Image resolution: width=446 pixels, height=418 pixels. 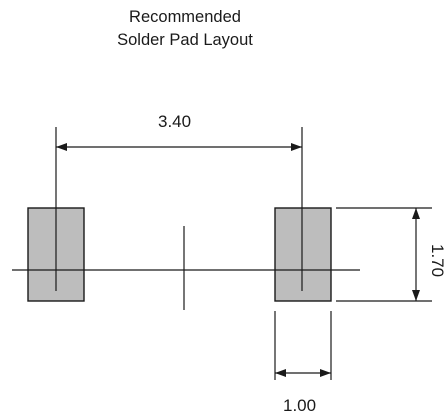 What do you see at coordinates (280, 373) in the screenshot?
I see `width-arrow-left` at bounding box center [280, 373].